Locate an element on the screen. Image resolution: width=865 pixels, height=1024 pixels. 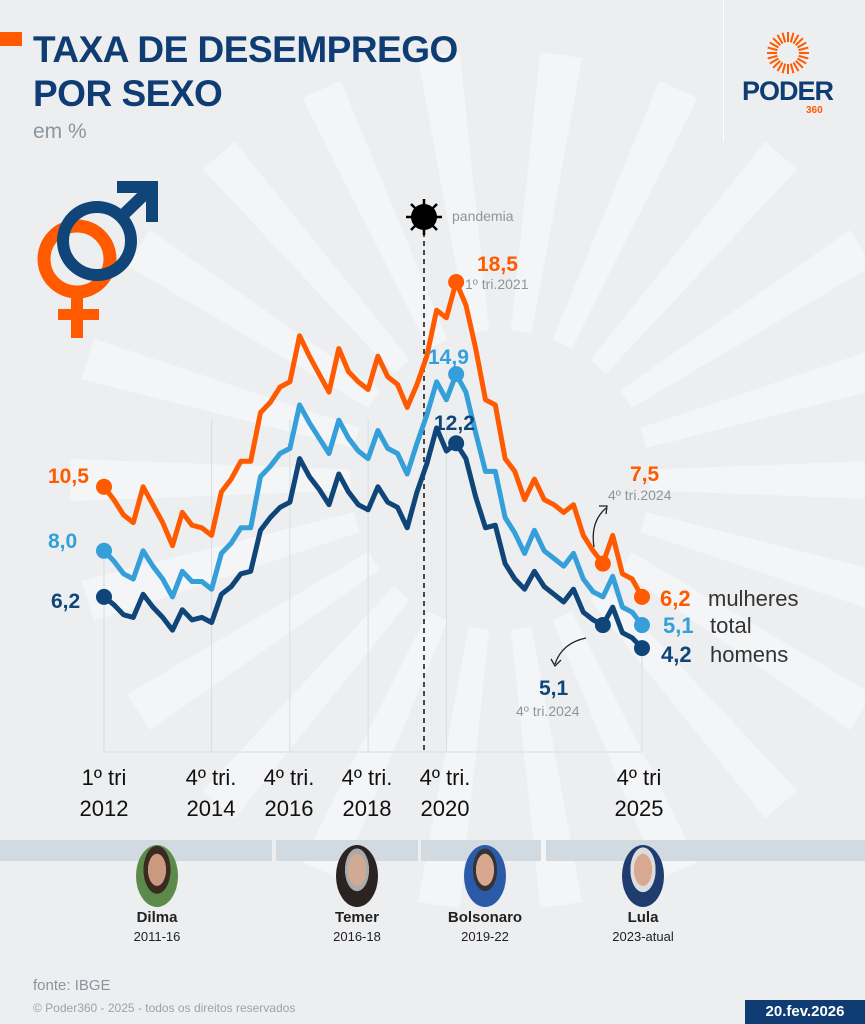
source-note: fonte: IBGE is located at coordinates (72, 985).